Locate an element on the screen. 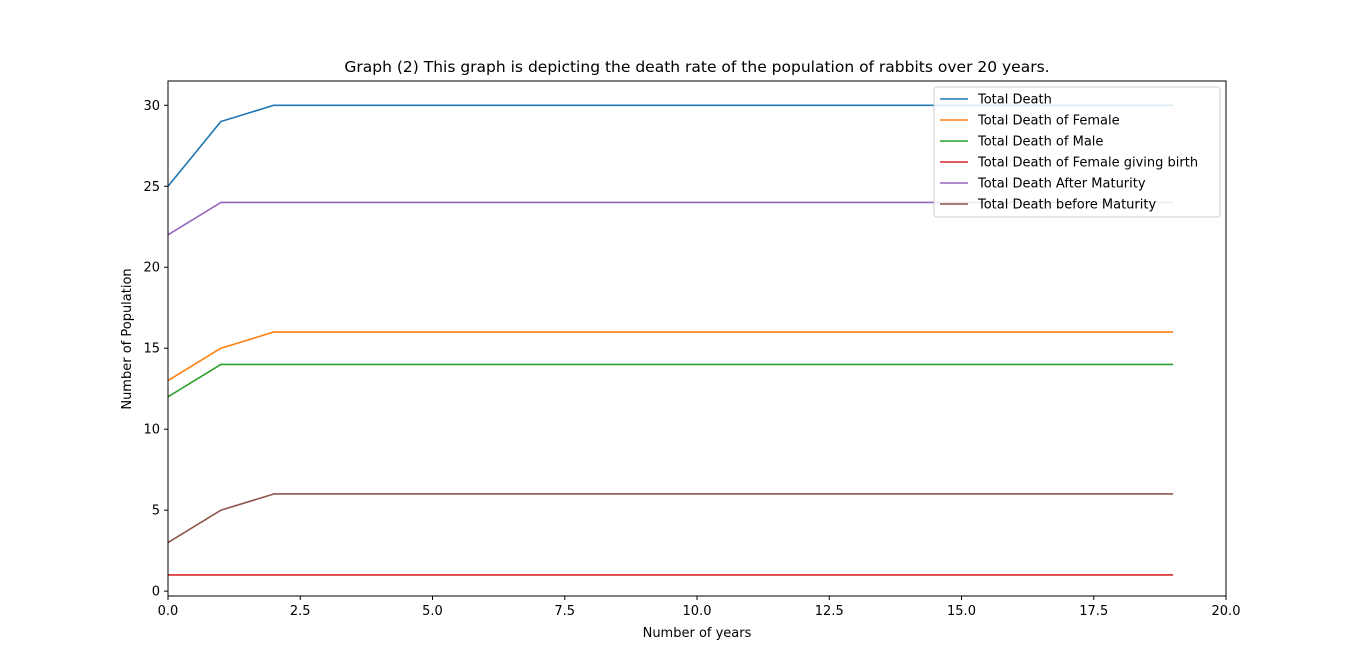  x-tick-label: 17.5 is located at coordinates (1093, 611).